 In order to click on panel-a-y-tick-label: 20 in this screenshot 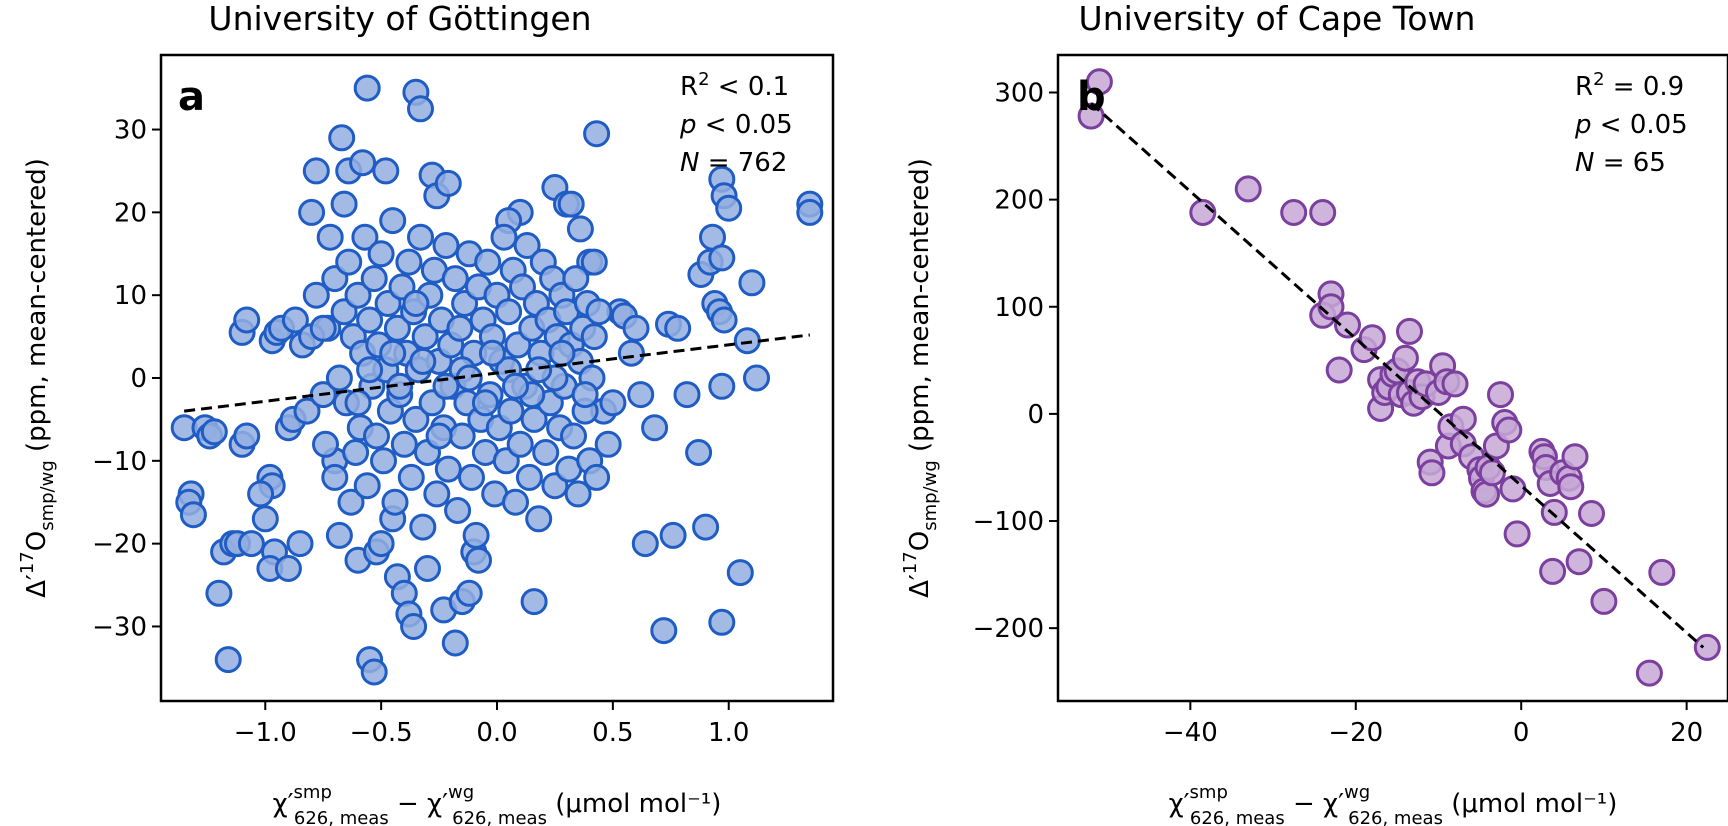, I will do `click(130, 213)`.